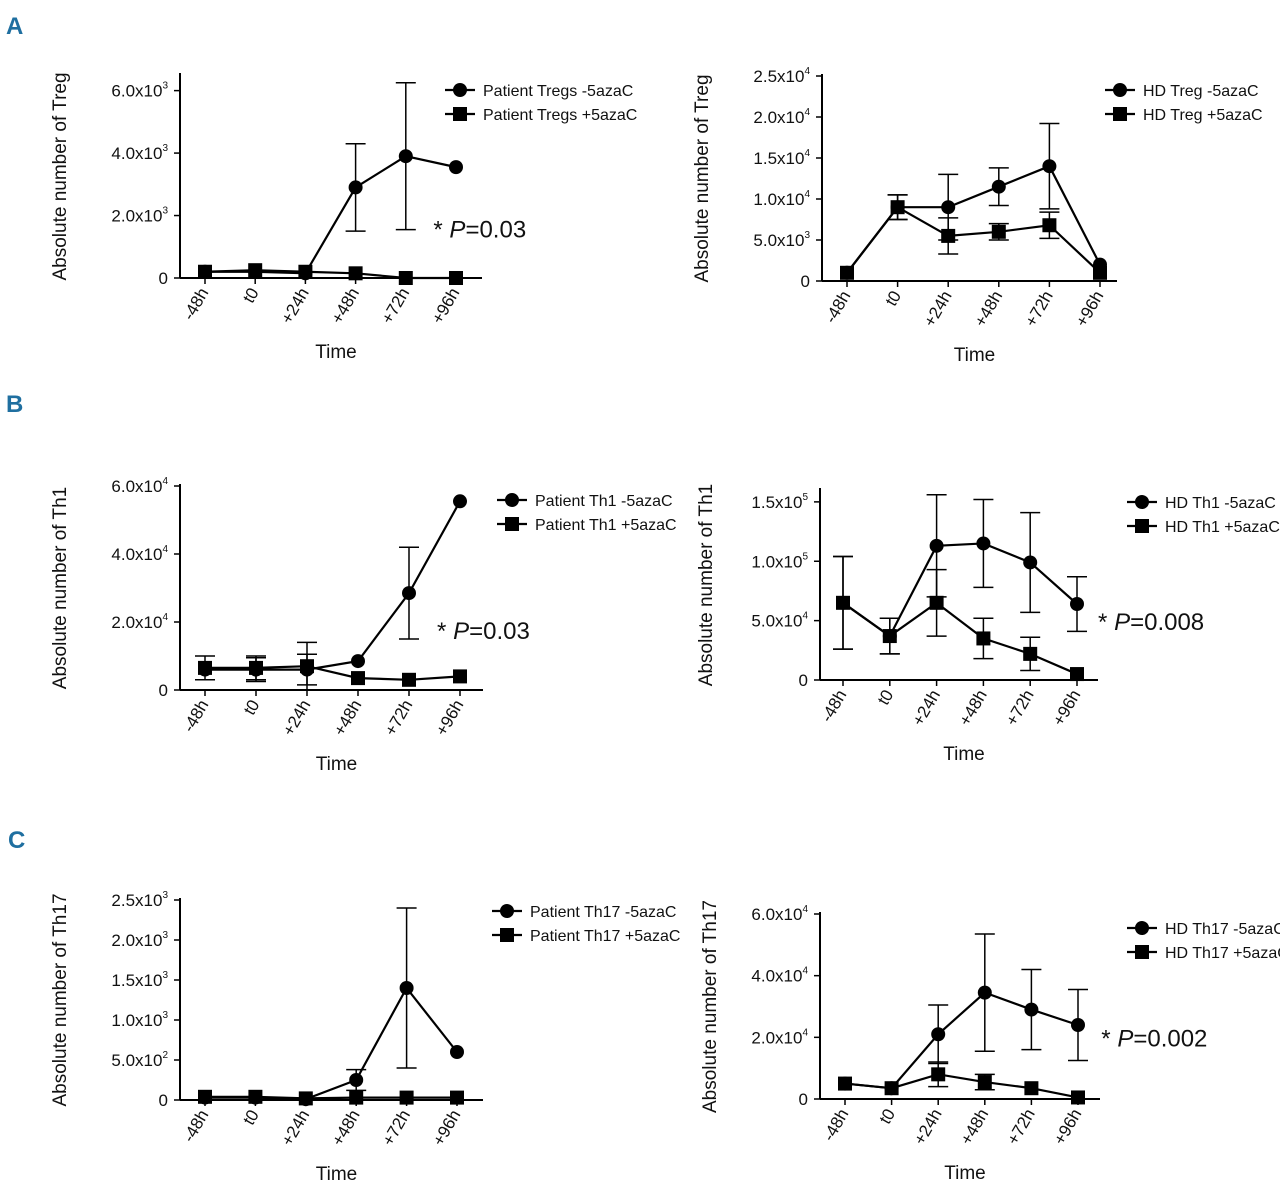 Image resolution: width=1280 pixels, height=1194 pixels. What do you see at coordinates (606, 525) in the screenshot?
I see `legend-label: Patient Th1 +5azaC` at bounding box center [606, 525].